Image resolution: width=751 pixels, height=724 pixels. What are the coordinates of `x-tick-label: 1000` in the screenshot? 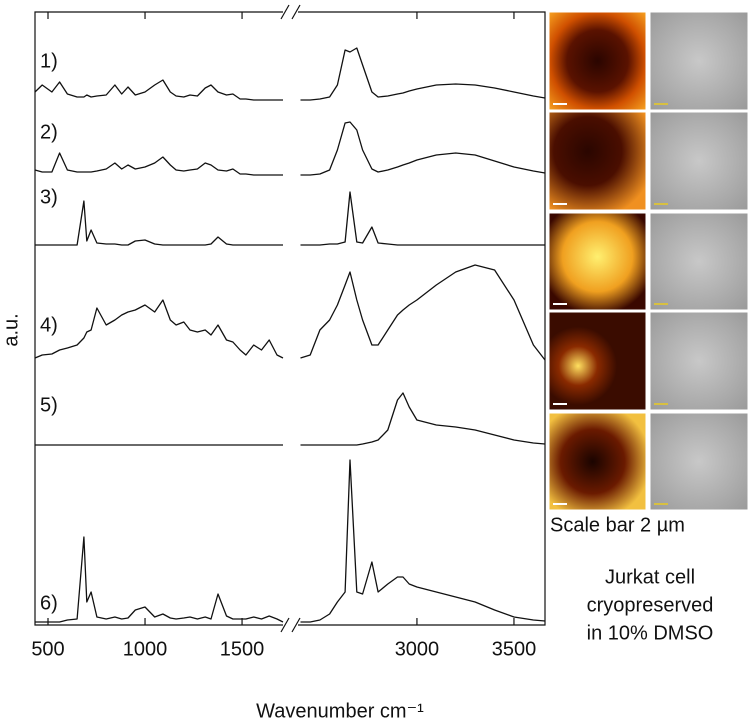 It's located at (145, 649).